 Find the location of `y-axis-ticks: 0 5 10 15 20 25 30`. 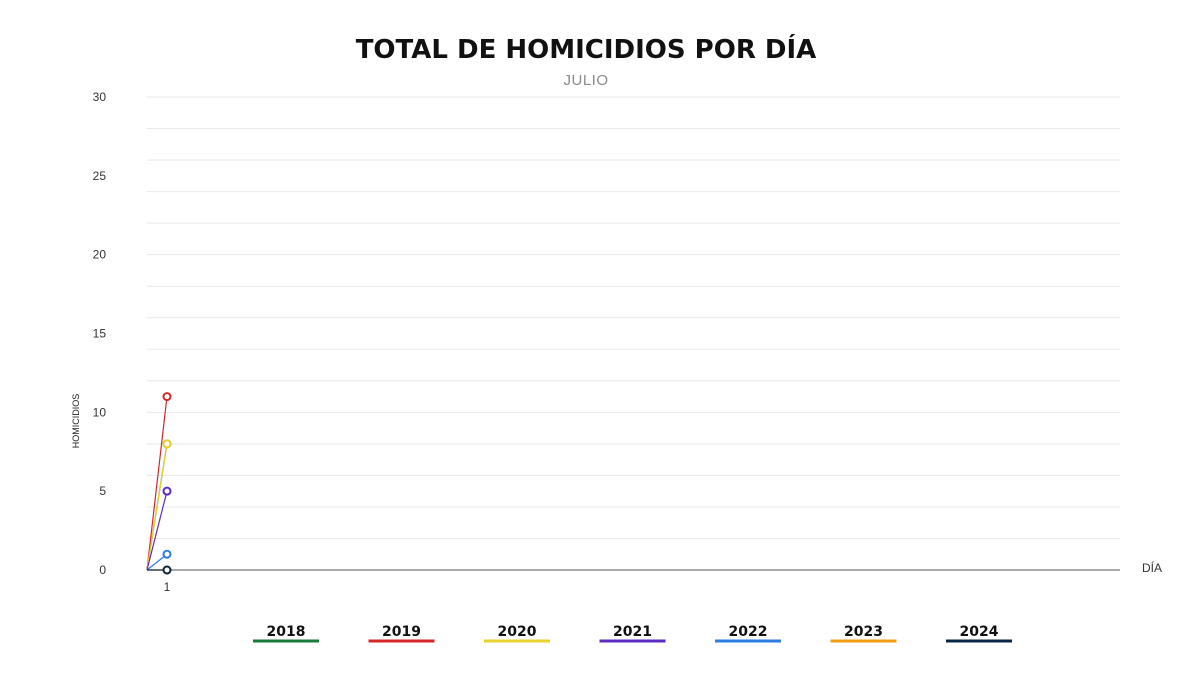

y-axis-ticks: 0 5 10 15 20 25 30 is located at coordinates (100, 333).